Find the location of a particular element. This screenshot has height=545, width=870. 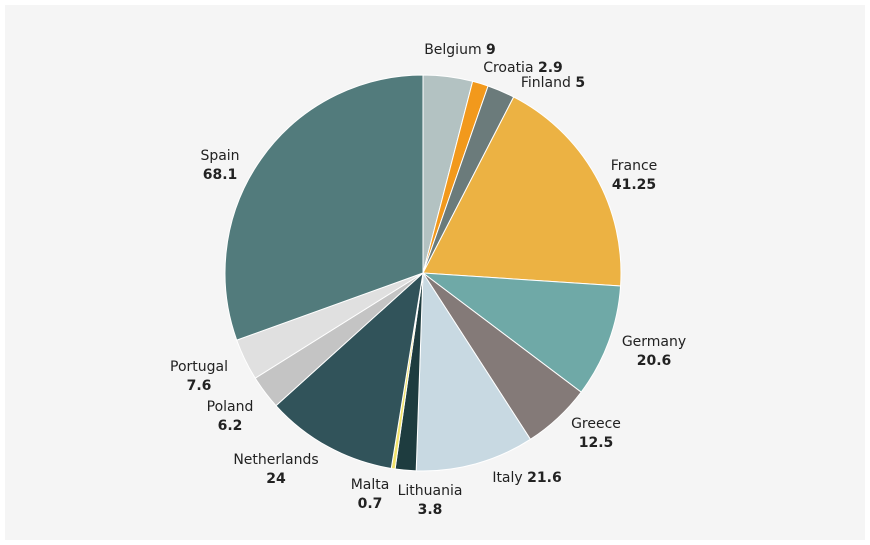

slice-label-name: Malta is located at coordinates (370, 485).